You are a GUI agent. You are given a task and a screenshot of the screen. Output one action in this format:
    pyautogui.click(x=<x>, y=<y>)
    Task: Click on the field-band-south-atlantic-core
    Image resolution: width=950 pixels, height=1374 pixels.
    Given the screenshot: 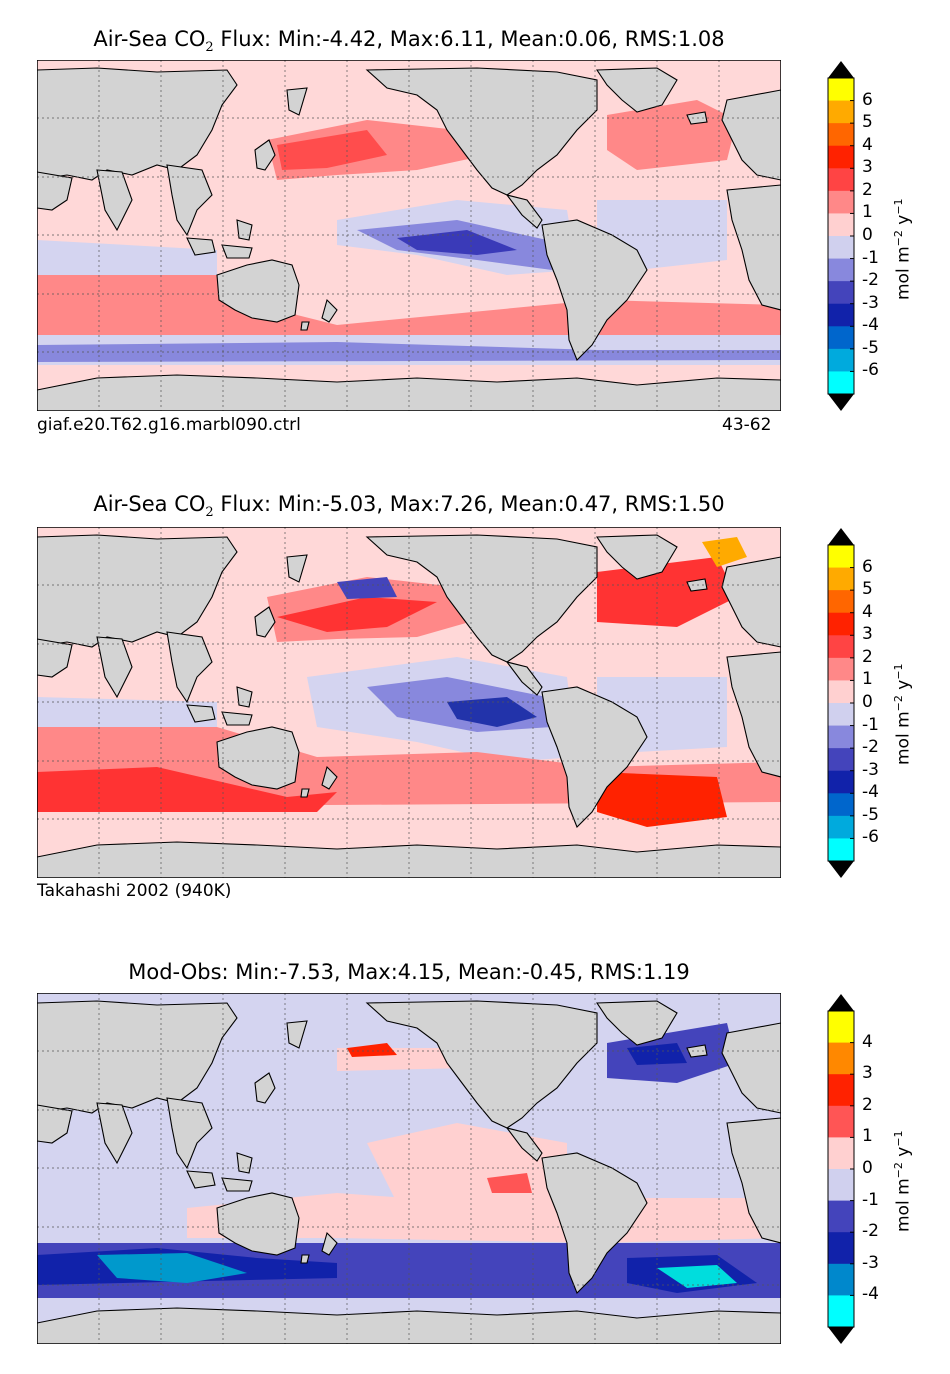 What is the action you would take?
    pyautogui.click(x=662, y=799)
    